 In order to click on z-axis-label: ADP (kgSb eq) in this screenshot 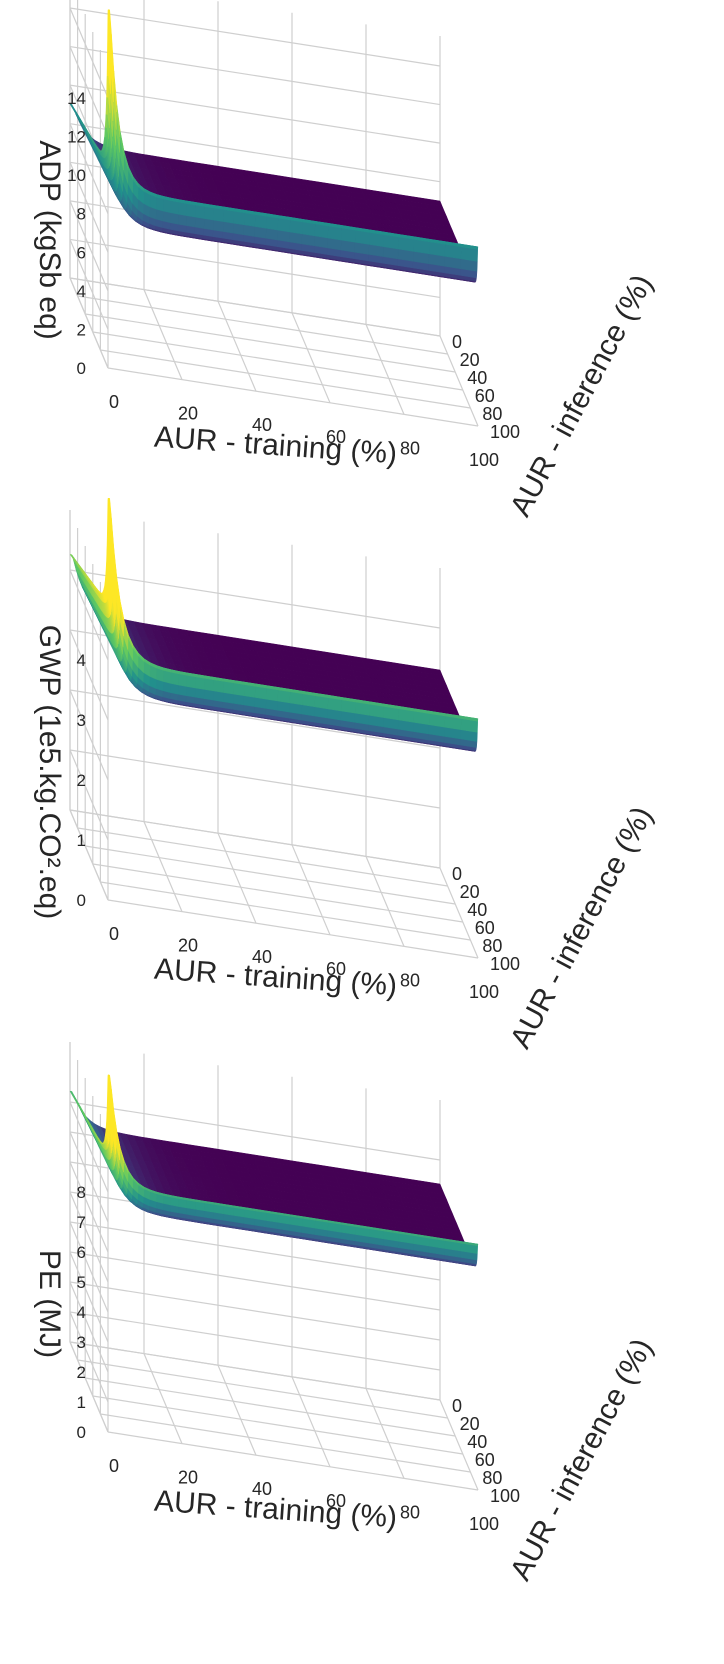, I will do `click(49, 240)`.